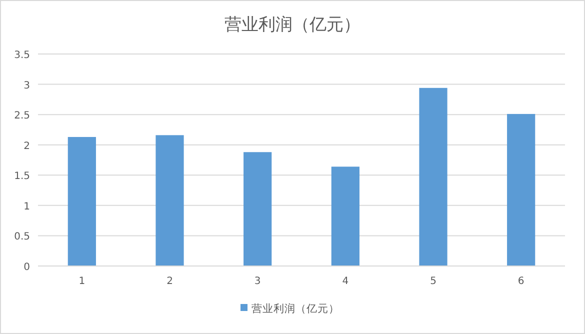 This screenshot has height=334, width=585. What do you see at coordinates (27, 86) in the screenshot?
I see `y-tick-label: 3` at bounding box center [27, 86].